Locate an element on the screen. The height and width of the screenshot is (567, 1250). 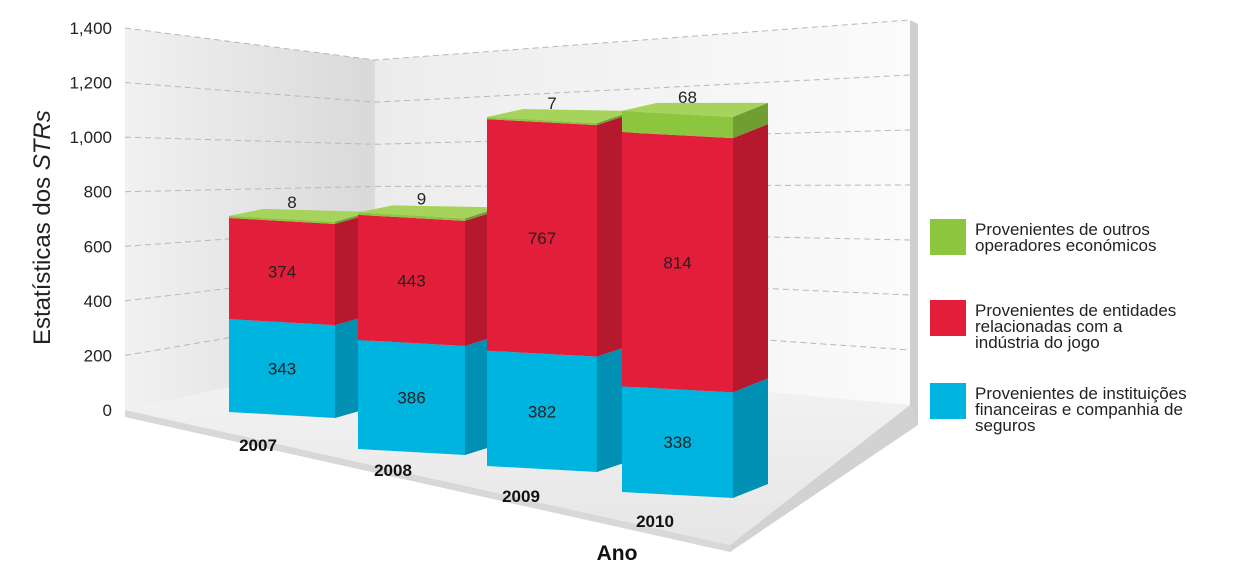
x-tick-label: 2008 is located at coordinates (393, 470).